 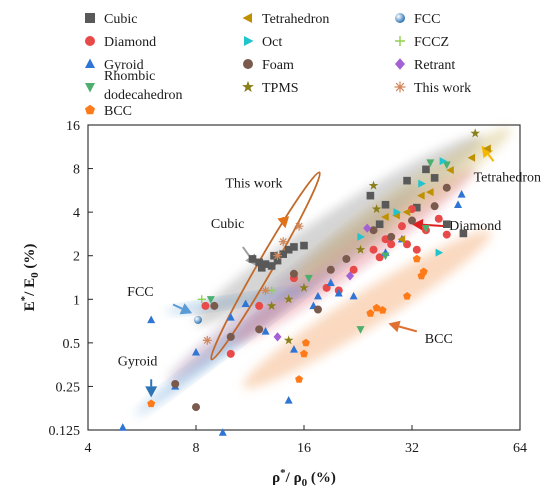 I want to click on legend-label: TPMS, so click(x=280, y=88).